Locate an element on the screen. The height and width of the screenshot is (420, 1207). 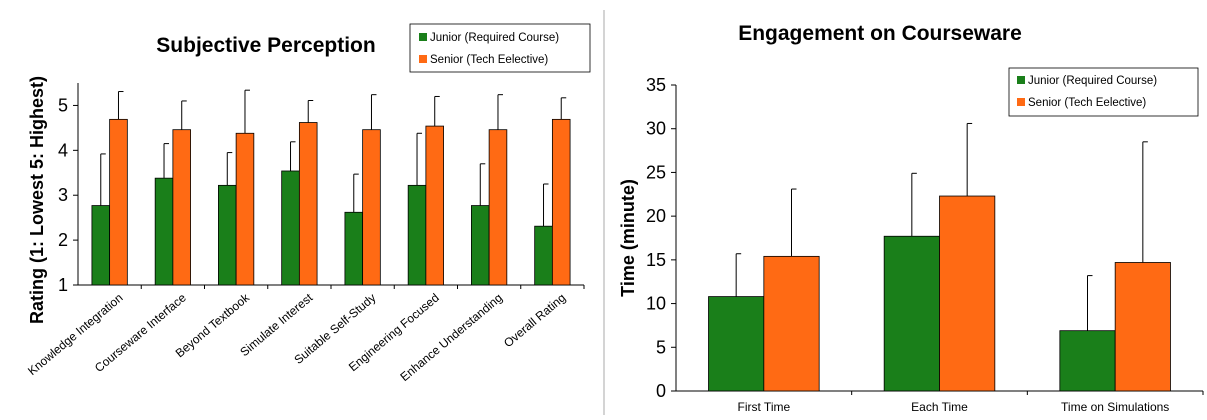
category-label: Overall Rating is located at coordinates (534, 321).